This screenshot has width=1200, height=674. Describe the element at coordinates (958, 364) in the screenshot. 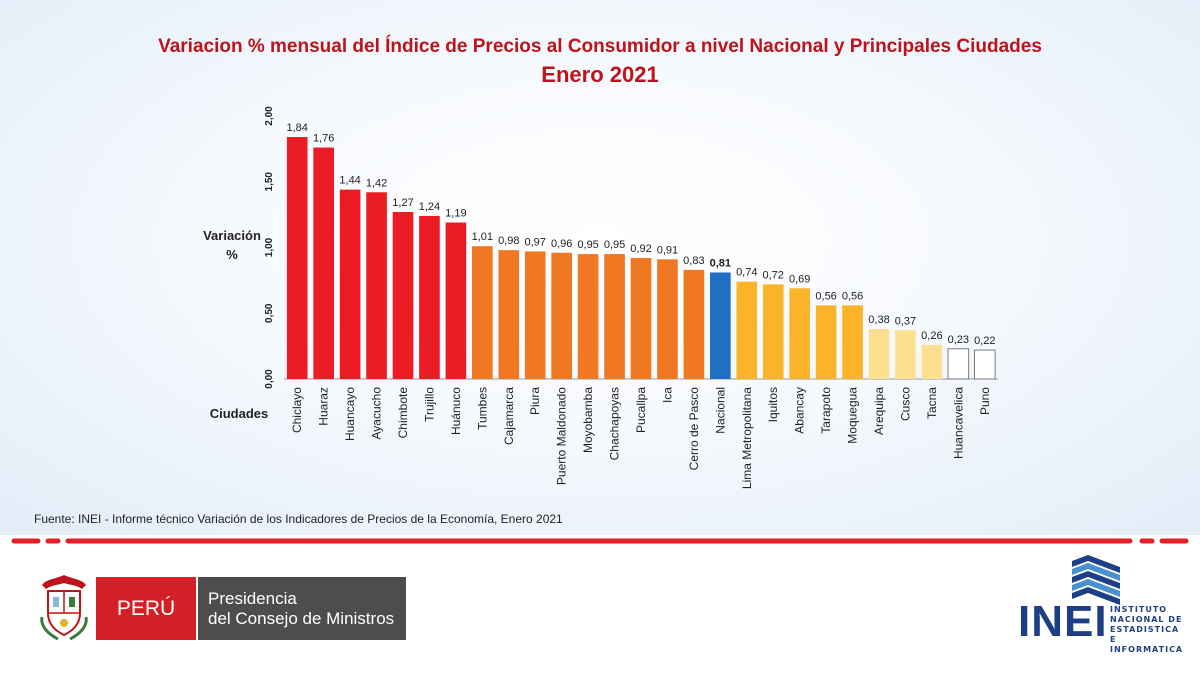

I see `bar-huancavelica` at that location.